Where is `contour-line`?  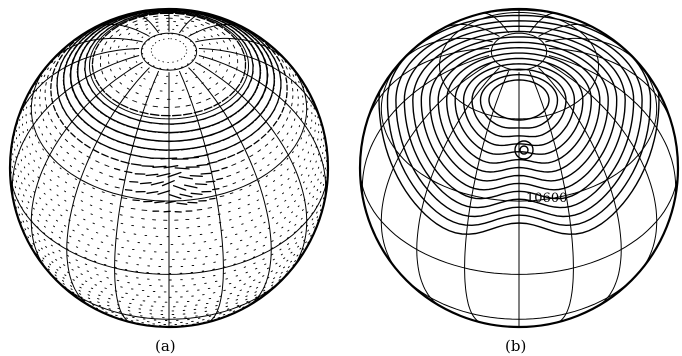 contour-line is located at coordinates (519, 105).